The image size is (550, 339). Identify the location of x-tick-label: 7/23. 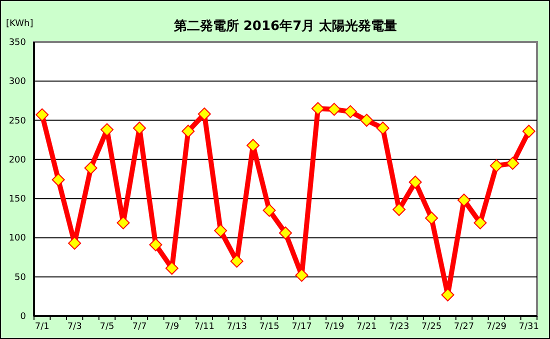
(399, 327).